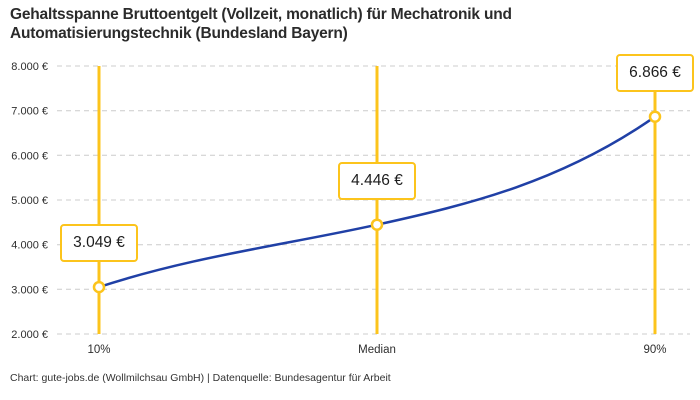 The width and height of the screenshot is (700, 400). Describe the element at coordinates (29, 246) in the screenshot. I see `y-tick-label: 4.000 €` at that location.